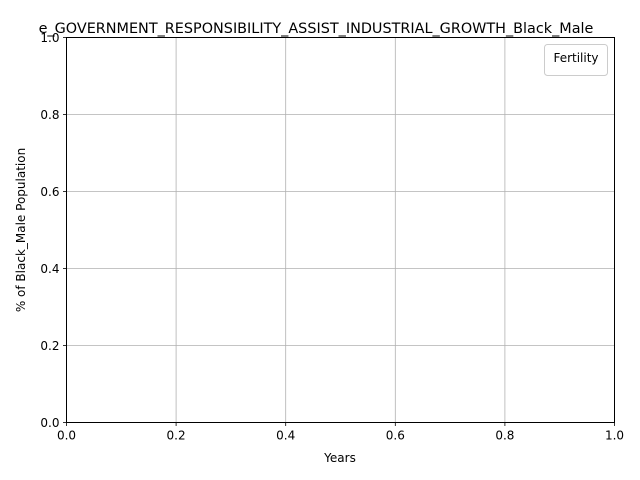 Image resolution: width=640 pixels, height=480 pixels. I want to click on x-tick-label: 0.6, so click(395, 436).